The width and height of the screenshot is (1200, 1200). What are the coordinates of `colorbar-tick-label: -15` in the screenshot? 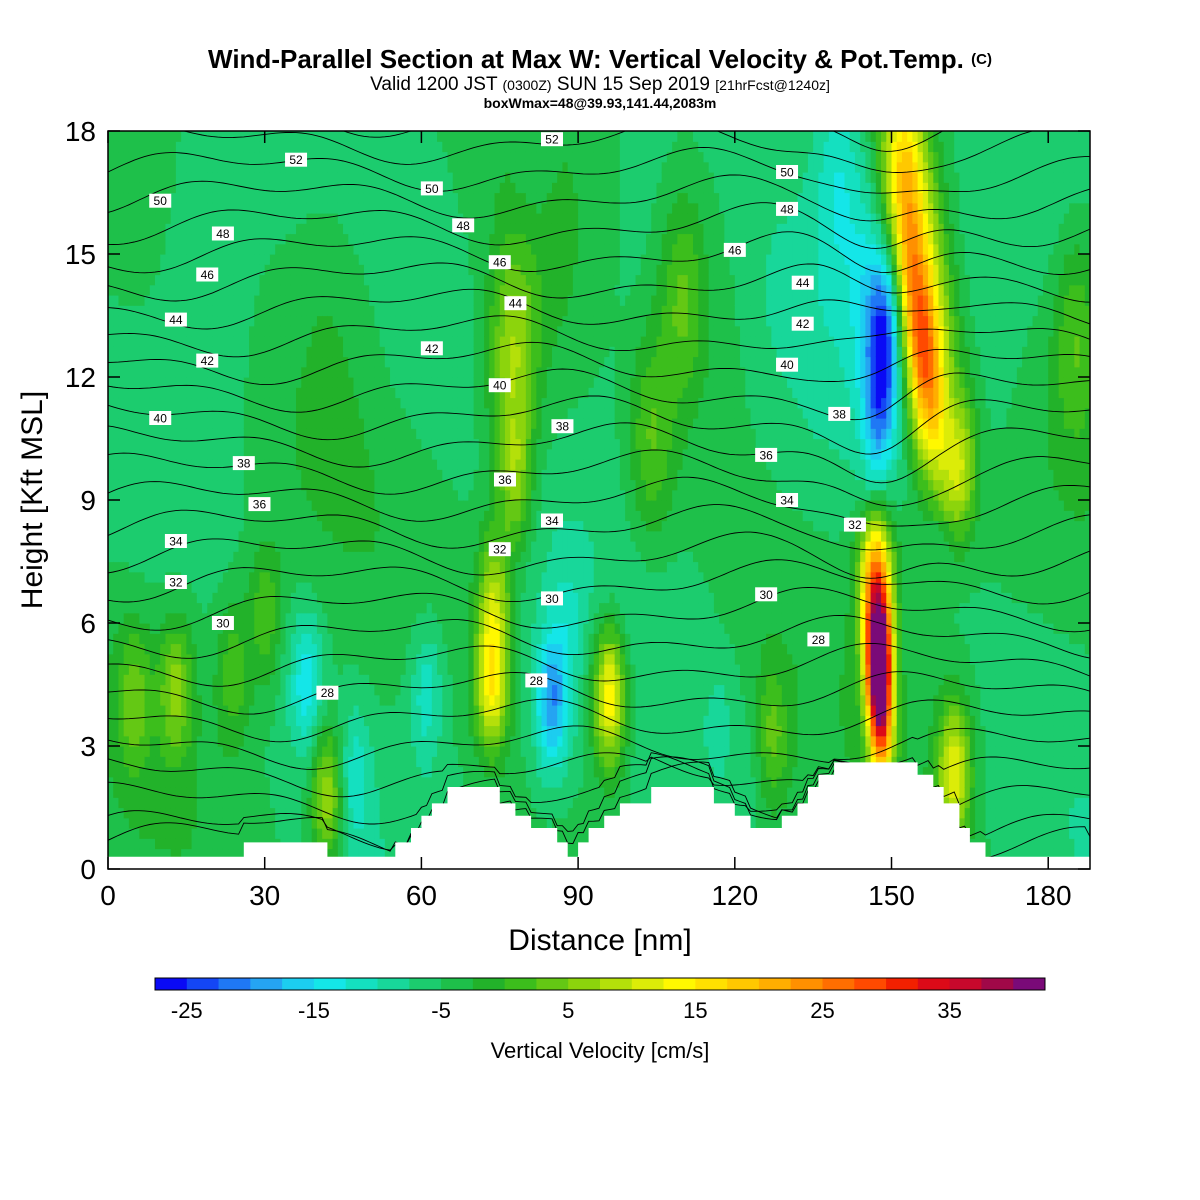 It's located at (314, 1010).